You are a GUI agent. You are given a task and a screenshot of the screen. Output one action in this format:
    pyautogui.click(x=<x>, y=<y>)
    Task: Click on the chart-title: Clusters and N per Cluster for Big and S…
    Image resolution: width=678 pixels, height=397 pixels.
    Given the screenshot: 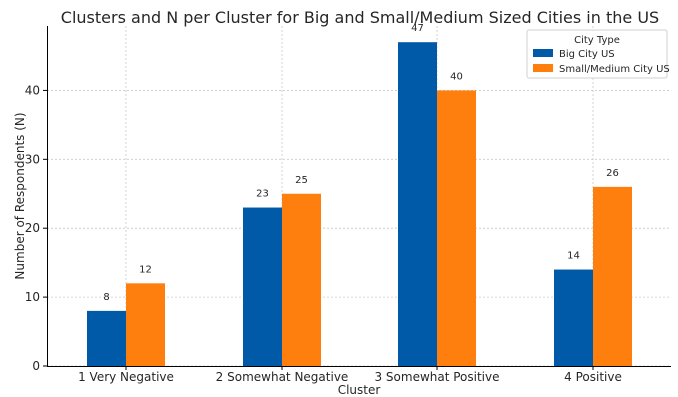 What is the action you would take?
    pyautogui.click(x=360, y=17)
    